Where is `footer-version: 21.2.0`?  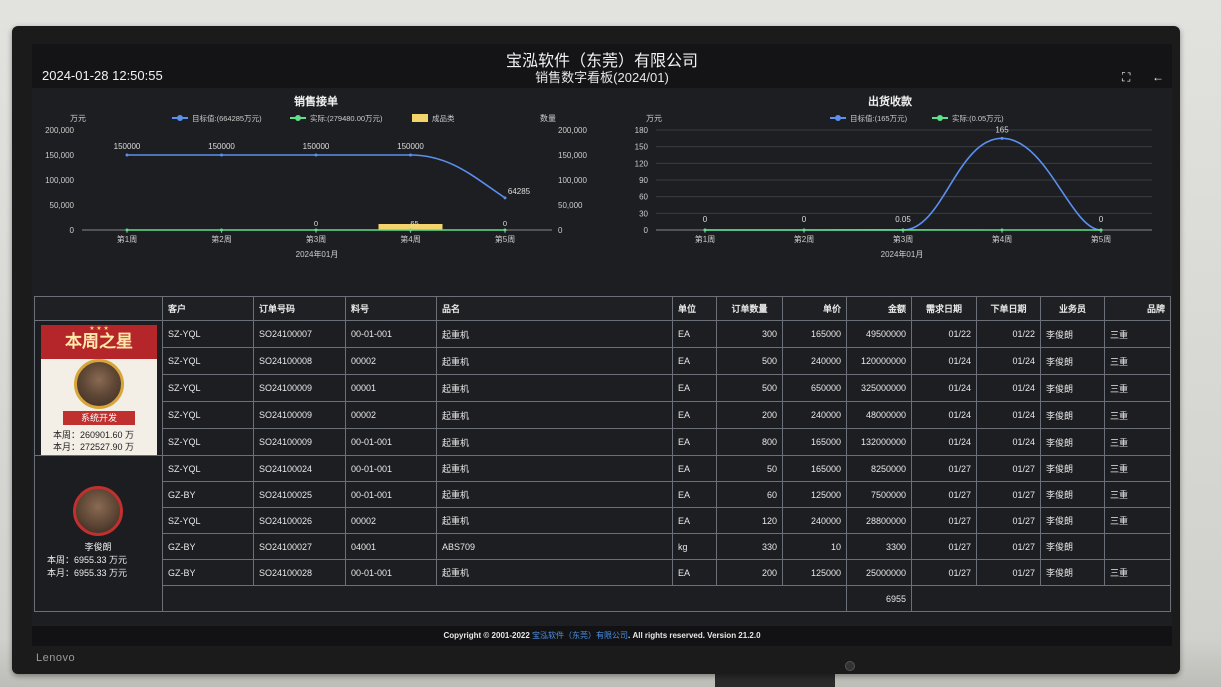
footer-version: 21.2.0 is located at coordinates (748, 635).